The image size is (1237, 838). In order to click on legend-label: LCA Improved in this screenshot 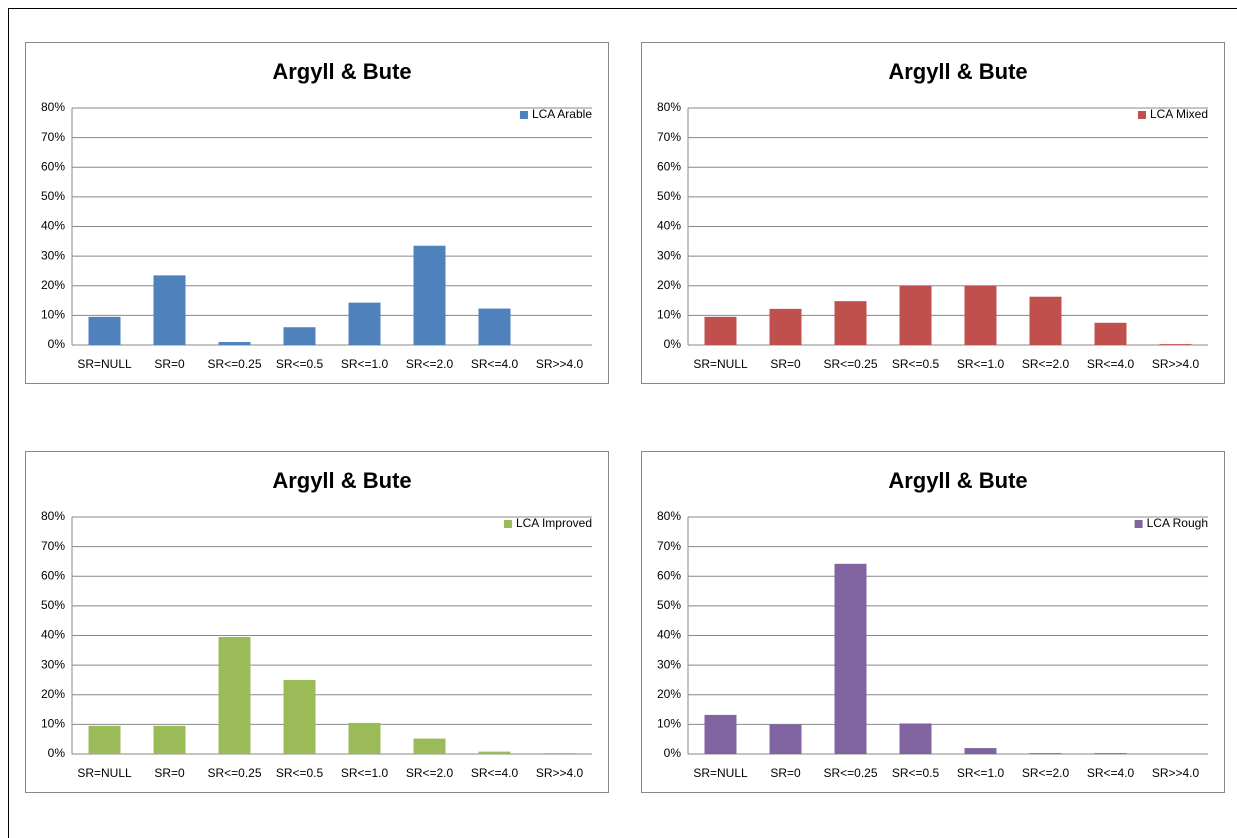, I will do `click(554, 523)`.